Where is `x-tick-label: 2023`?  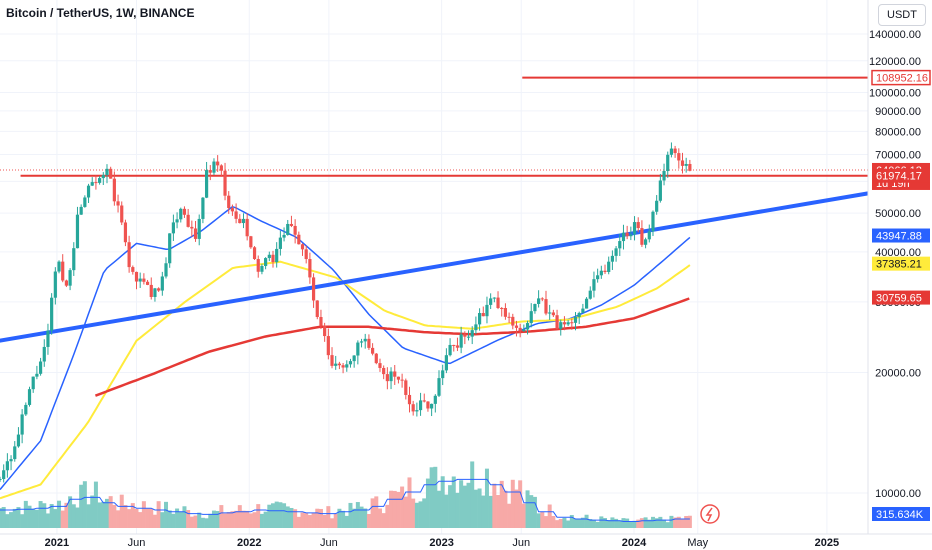
x-tick-label: 2023 is located at coordinates (441, 543).